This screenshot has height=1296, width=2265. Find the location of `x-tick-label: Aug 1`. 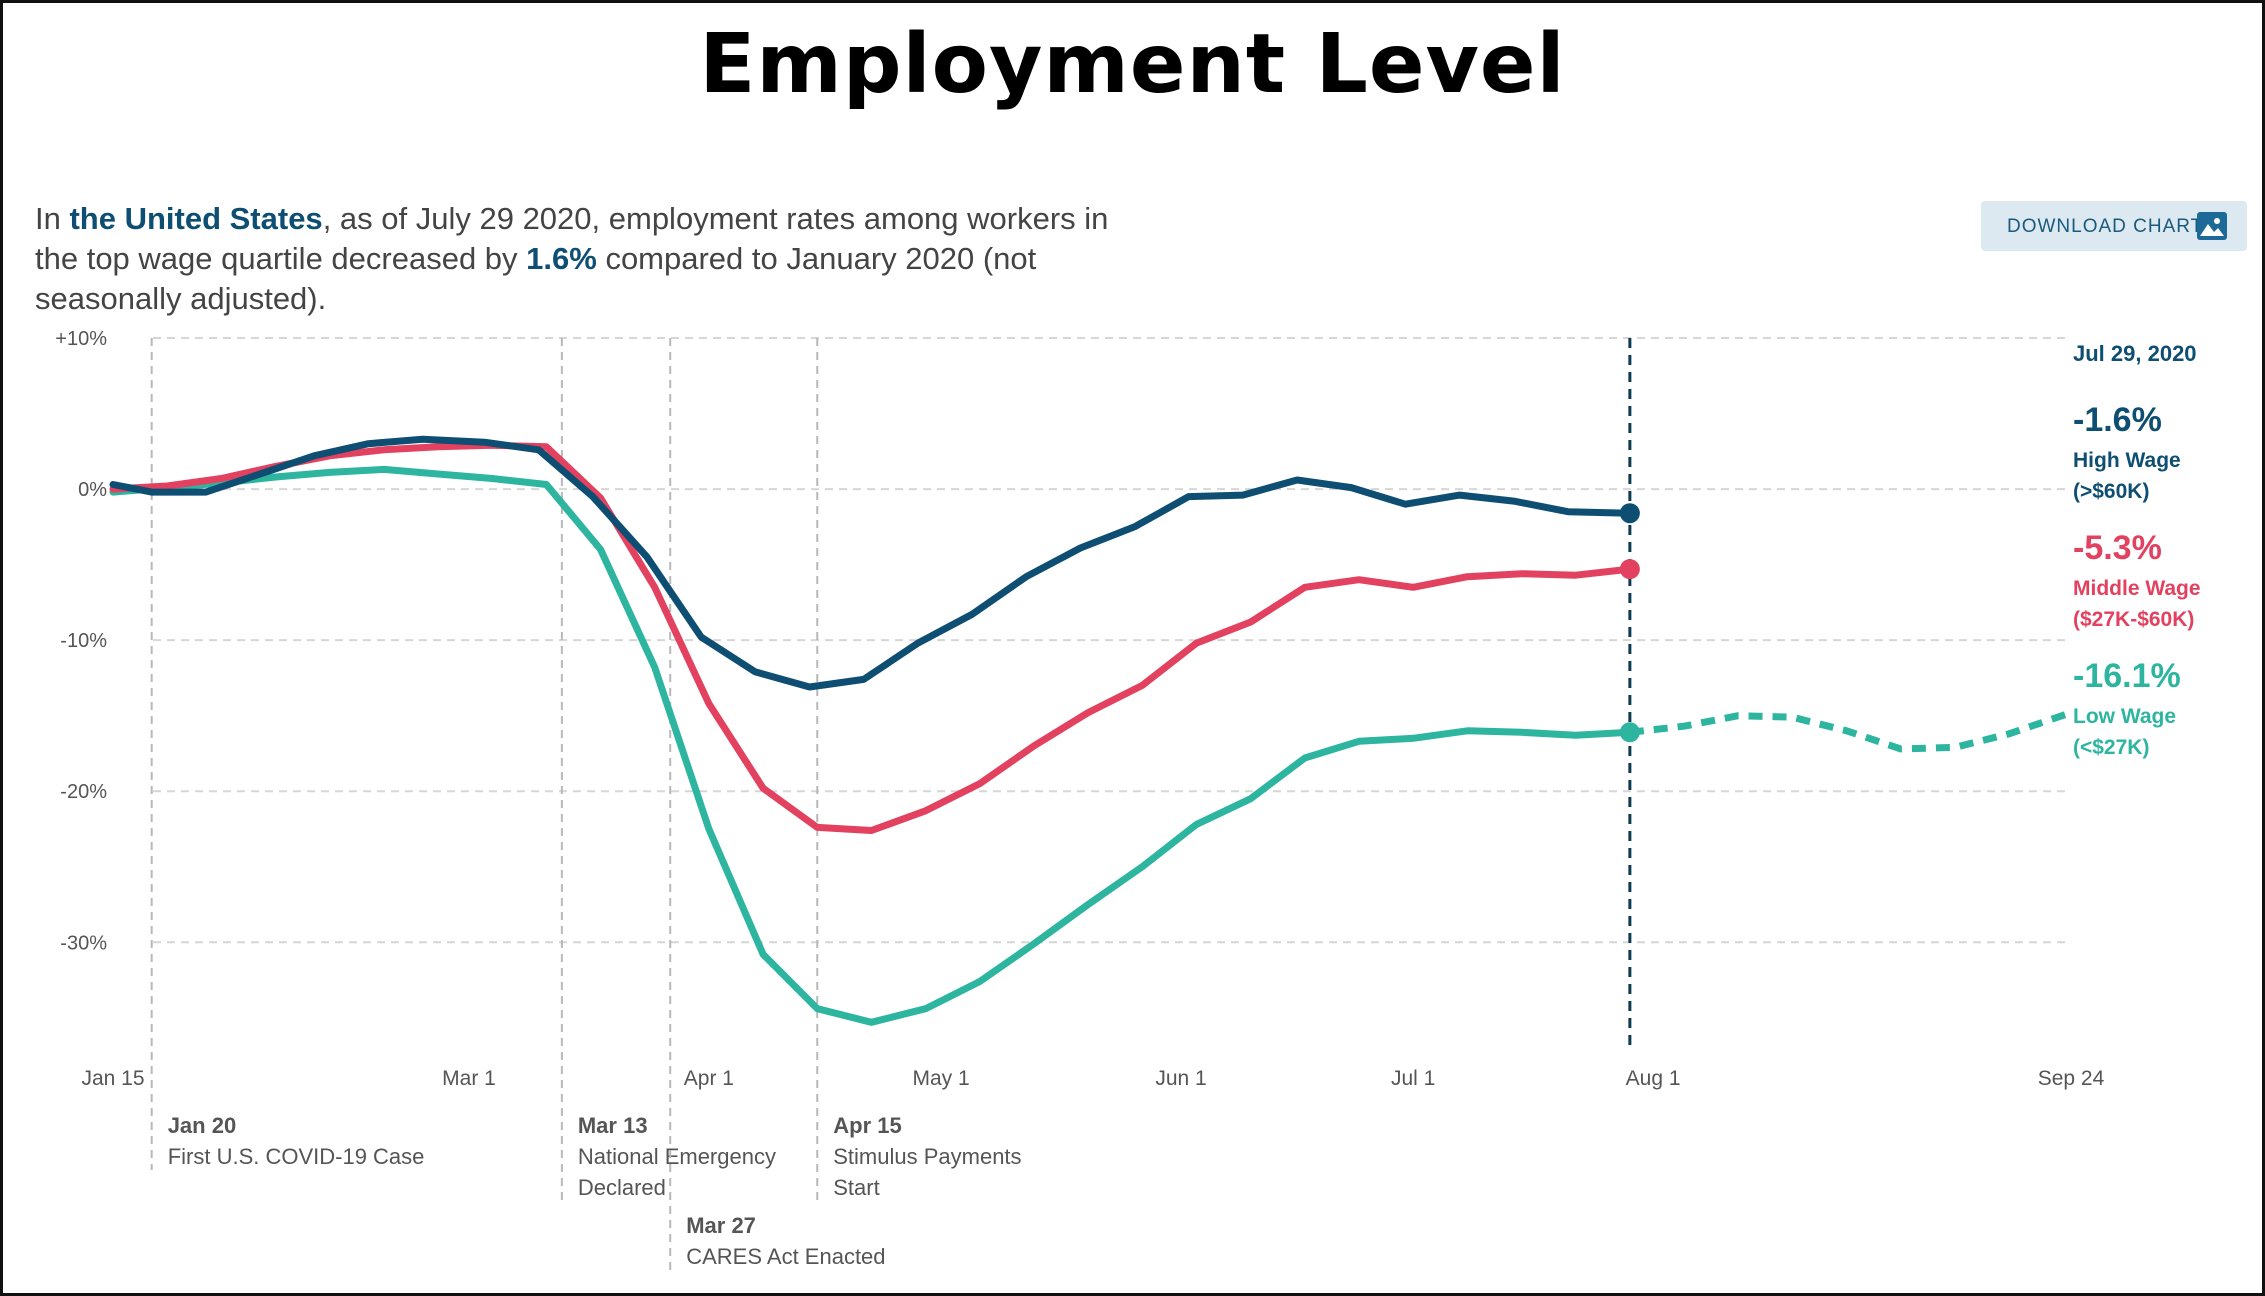

x-tick-label: Aug 1 is located at coordinates (1653, 1078).